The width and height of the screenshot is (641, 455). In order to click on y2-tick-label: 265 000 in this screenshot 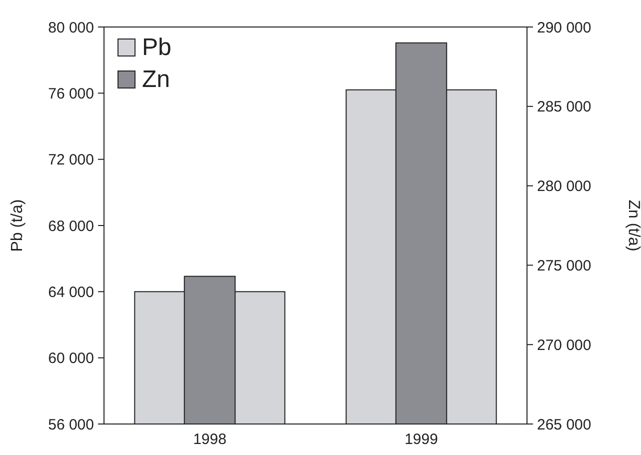, I will do `click(564, 425)`.